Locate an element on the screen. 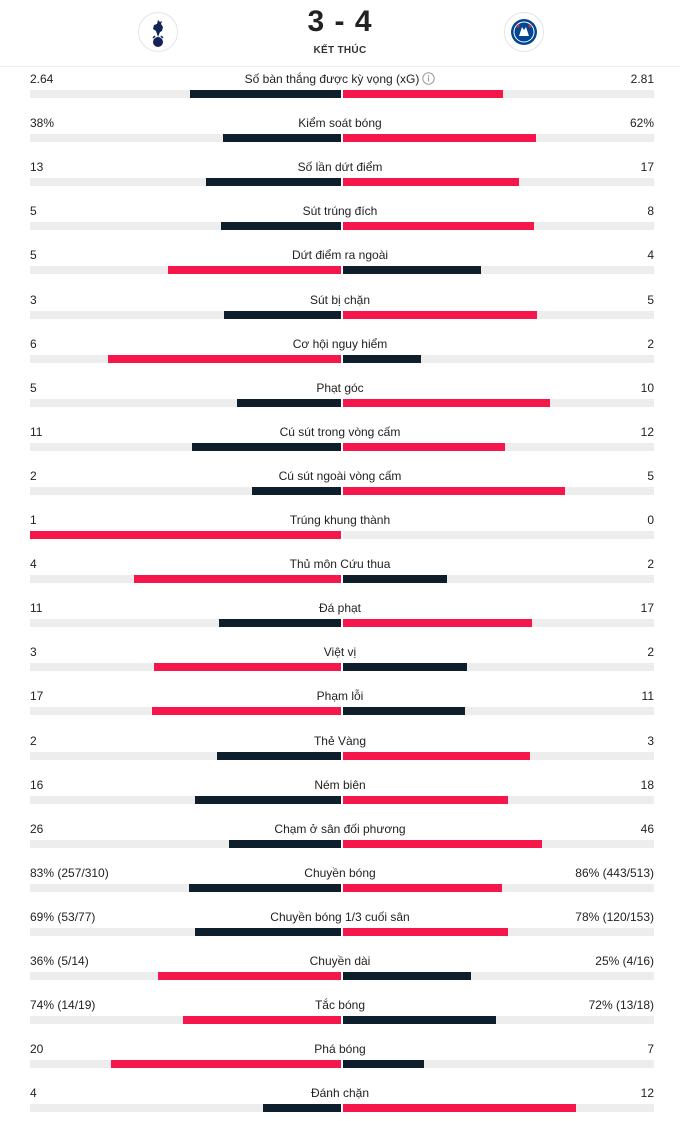 The width and height of the screenshot is (680, 1121). stat-label: Thẻ Vàng is located at coordinates (340, 741).